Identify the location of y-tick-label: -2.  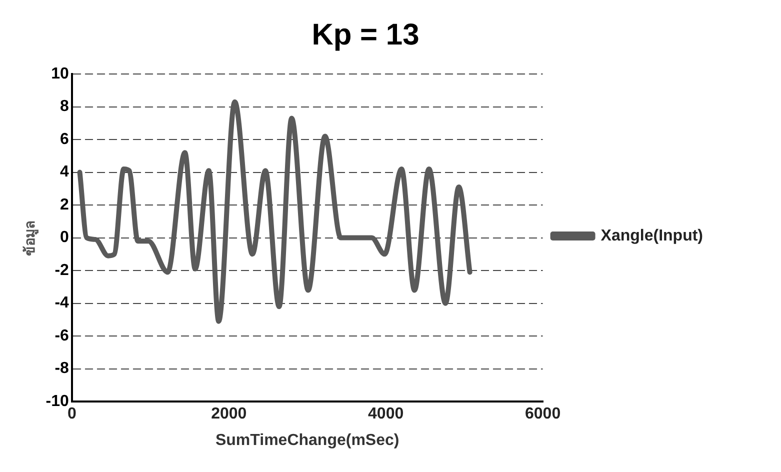
(62, 270).